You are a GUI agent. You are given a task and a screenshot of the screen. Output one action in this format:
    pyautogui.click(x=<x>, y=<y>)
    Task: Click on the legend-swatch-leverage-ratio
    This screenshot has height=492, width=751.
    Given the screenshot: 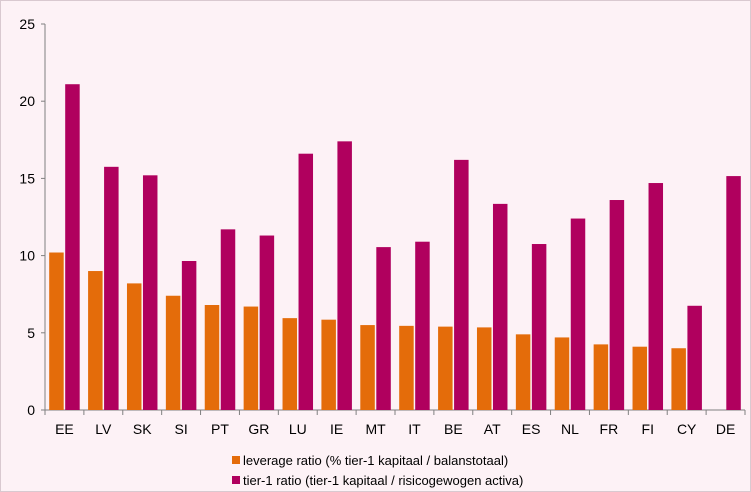 What is the action you would take?
    pyautogui.click(x=236, y=460)
    